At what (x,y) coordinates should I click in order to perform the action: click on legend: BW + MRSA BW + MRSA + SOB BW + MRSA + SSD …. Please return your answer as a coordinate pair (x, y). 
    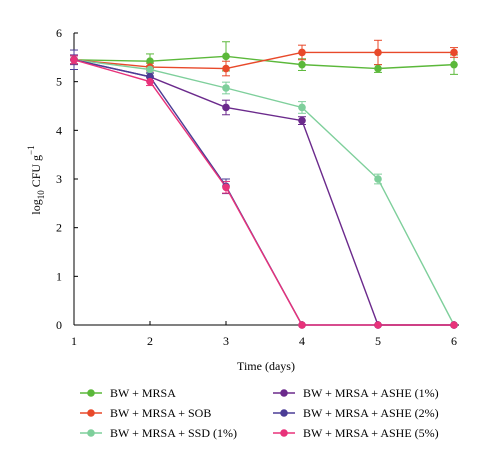
    Looking at the image, I should click on (259, 413).